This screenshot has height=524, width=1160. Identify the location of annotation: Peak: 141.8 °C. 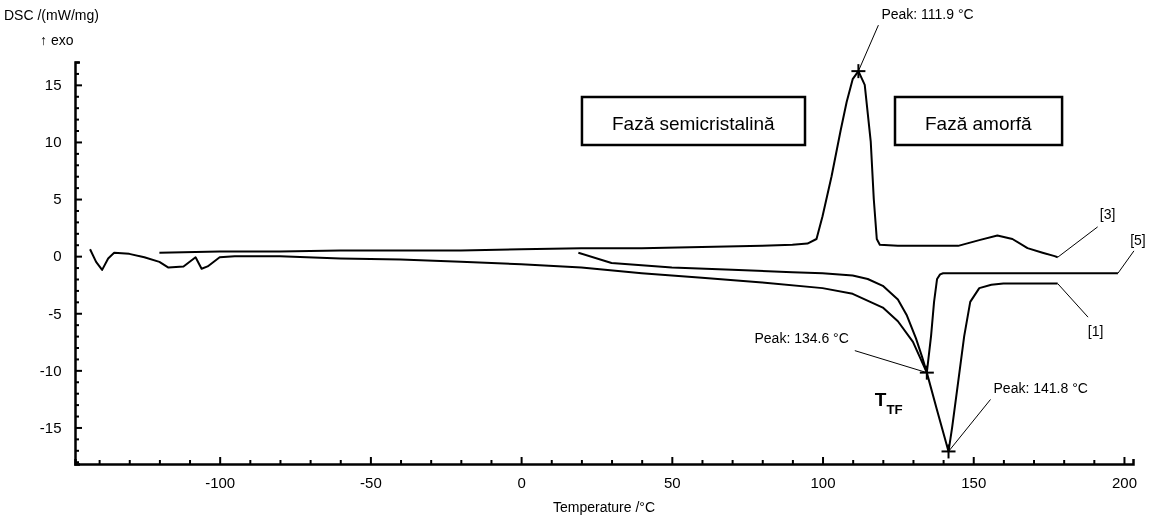
(1040, 388).